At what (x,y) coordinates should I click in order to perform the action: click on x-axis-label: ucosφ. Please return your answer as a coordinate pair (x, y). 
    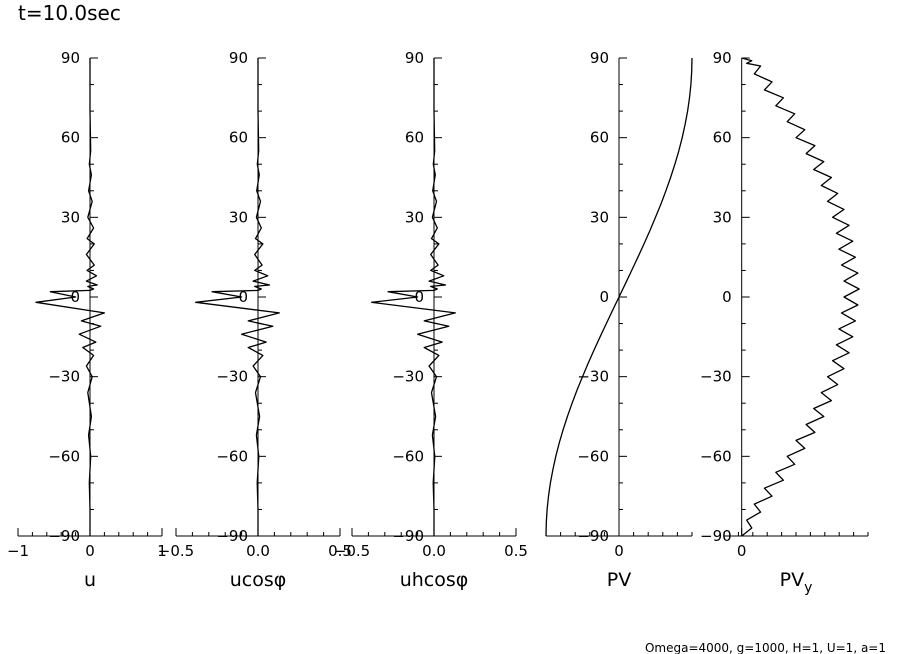
    Looking at the image, I should click on (258, 580).